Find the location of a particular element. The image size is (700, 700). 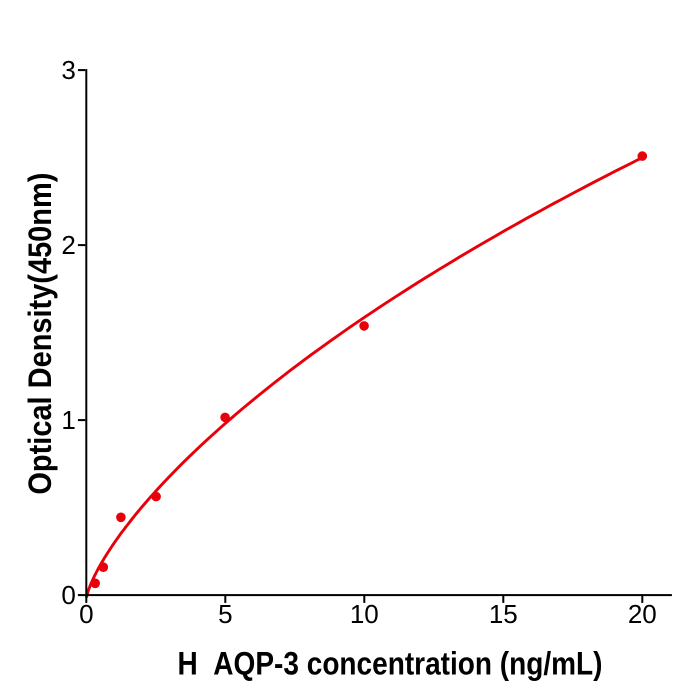

svg-text: 5 is located at coordinates (225, 614).